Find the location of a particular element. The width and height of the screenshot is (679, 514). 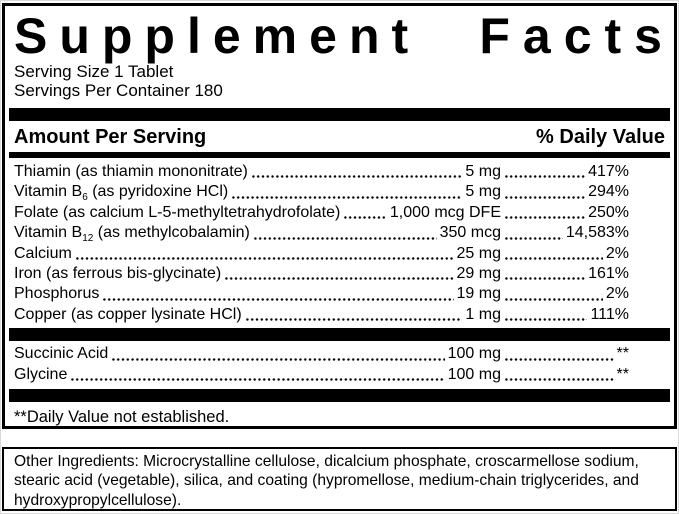

amount-per-serving-header: Amount Per Serving is located at coordinates (110, 137).